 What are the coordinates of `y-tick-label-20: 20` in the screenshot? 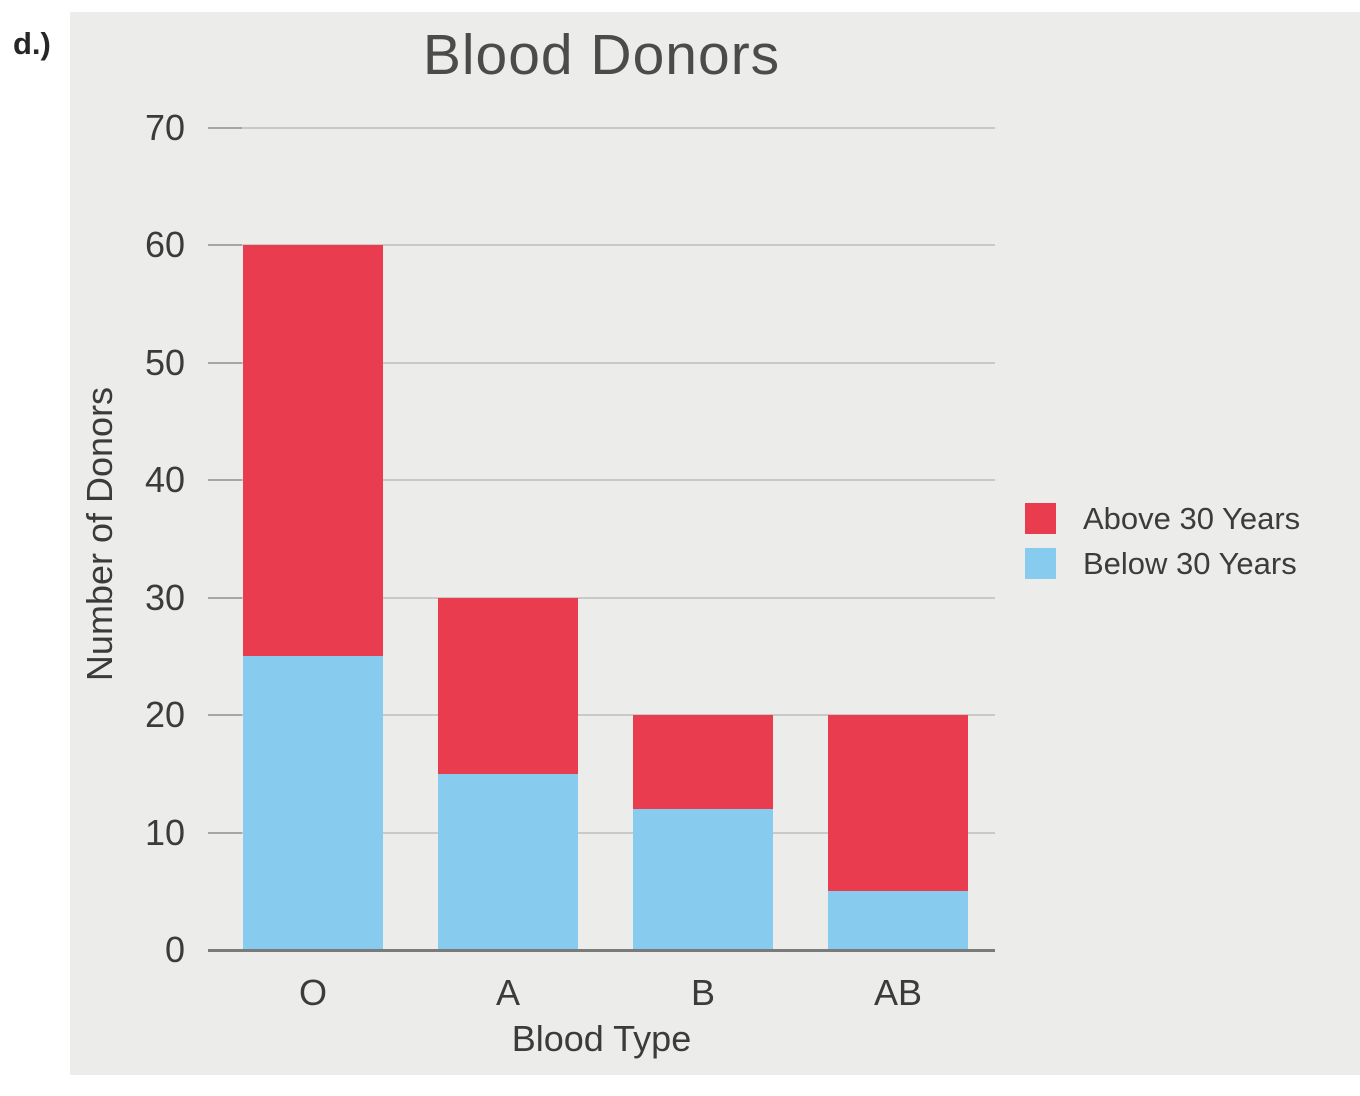 It's located at (164, 714).